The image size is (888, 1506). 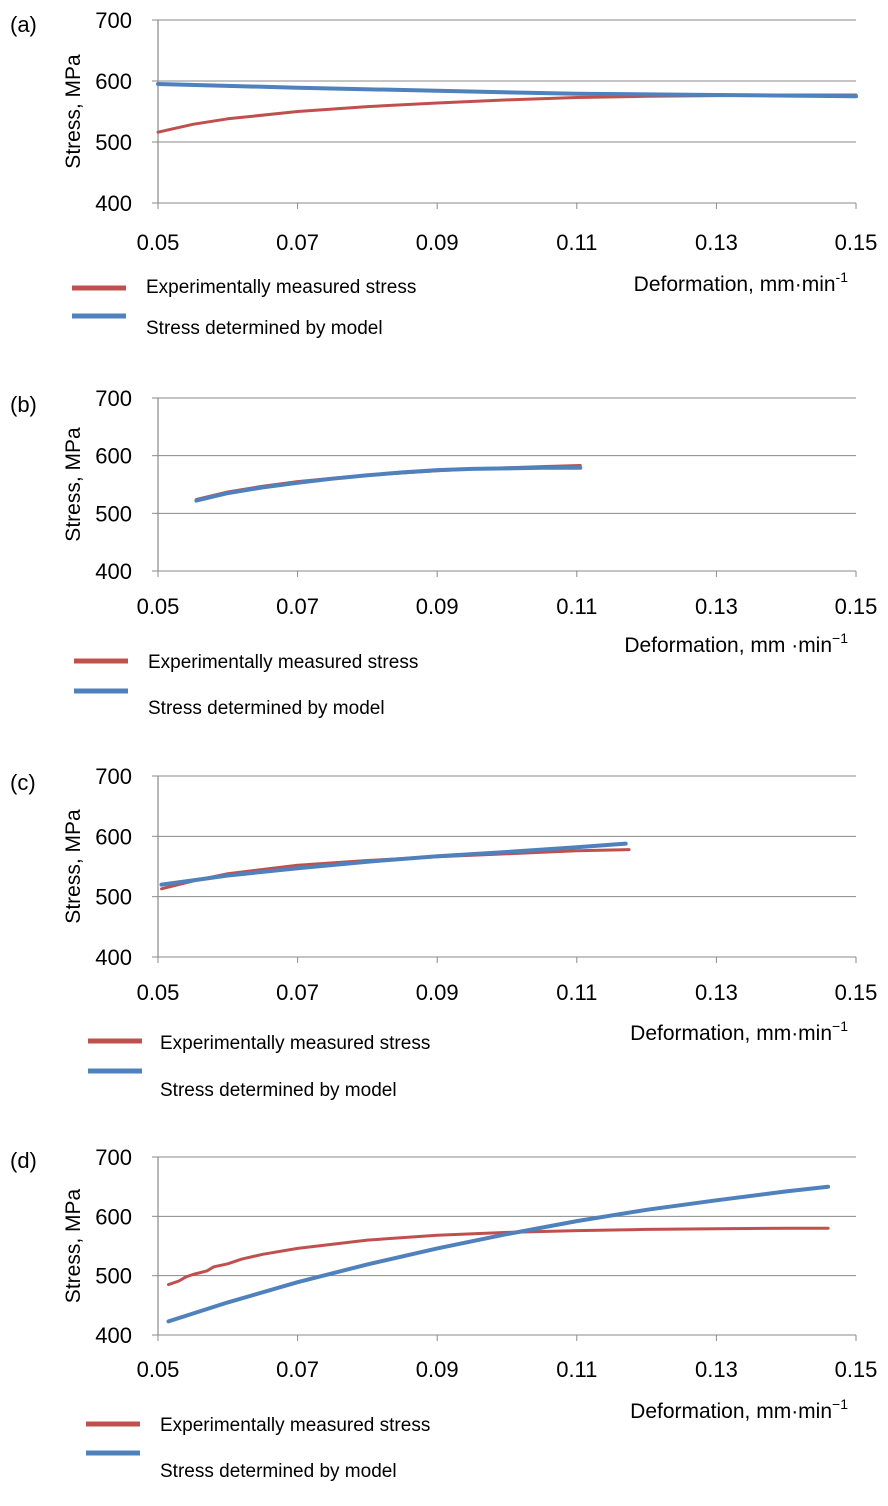 What do you see at coordinates (23, 404) in the screenshot?
I see `panel-label: (b)` at bounding box center [23, 404].